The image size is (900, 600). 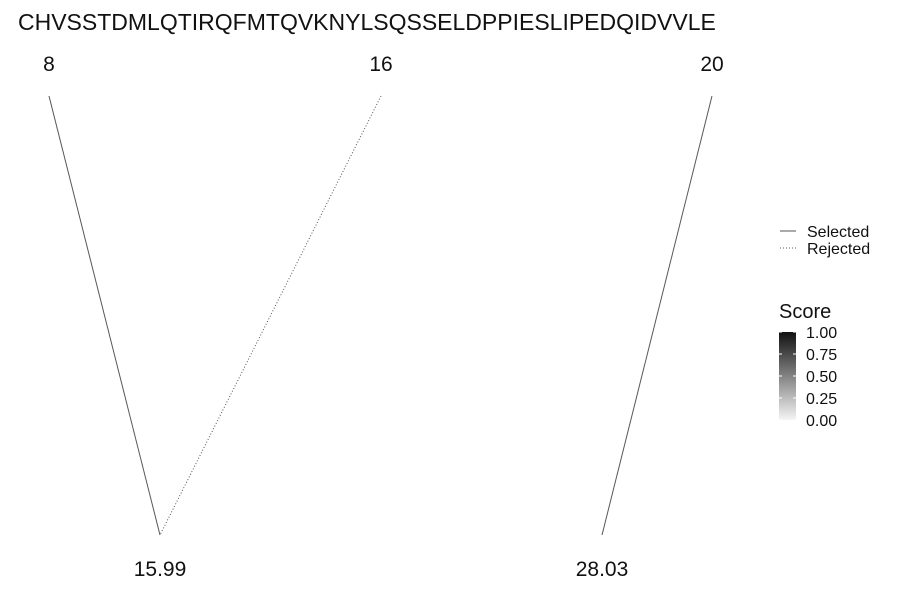 I want to click on bottom-mass-label: 28.03, so click(x=602, y=569).